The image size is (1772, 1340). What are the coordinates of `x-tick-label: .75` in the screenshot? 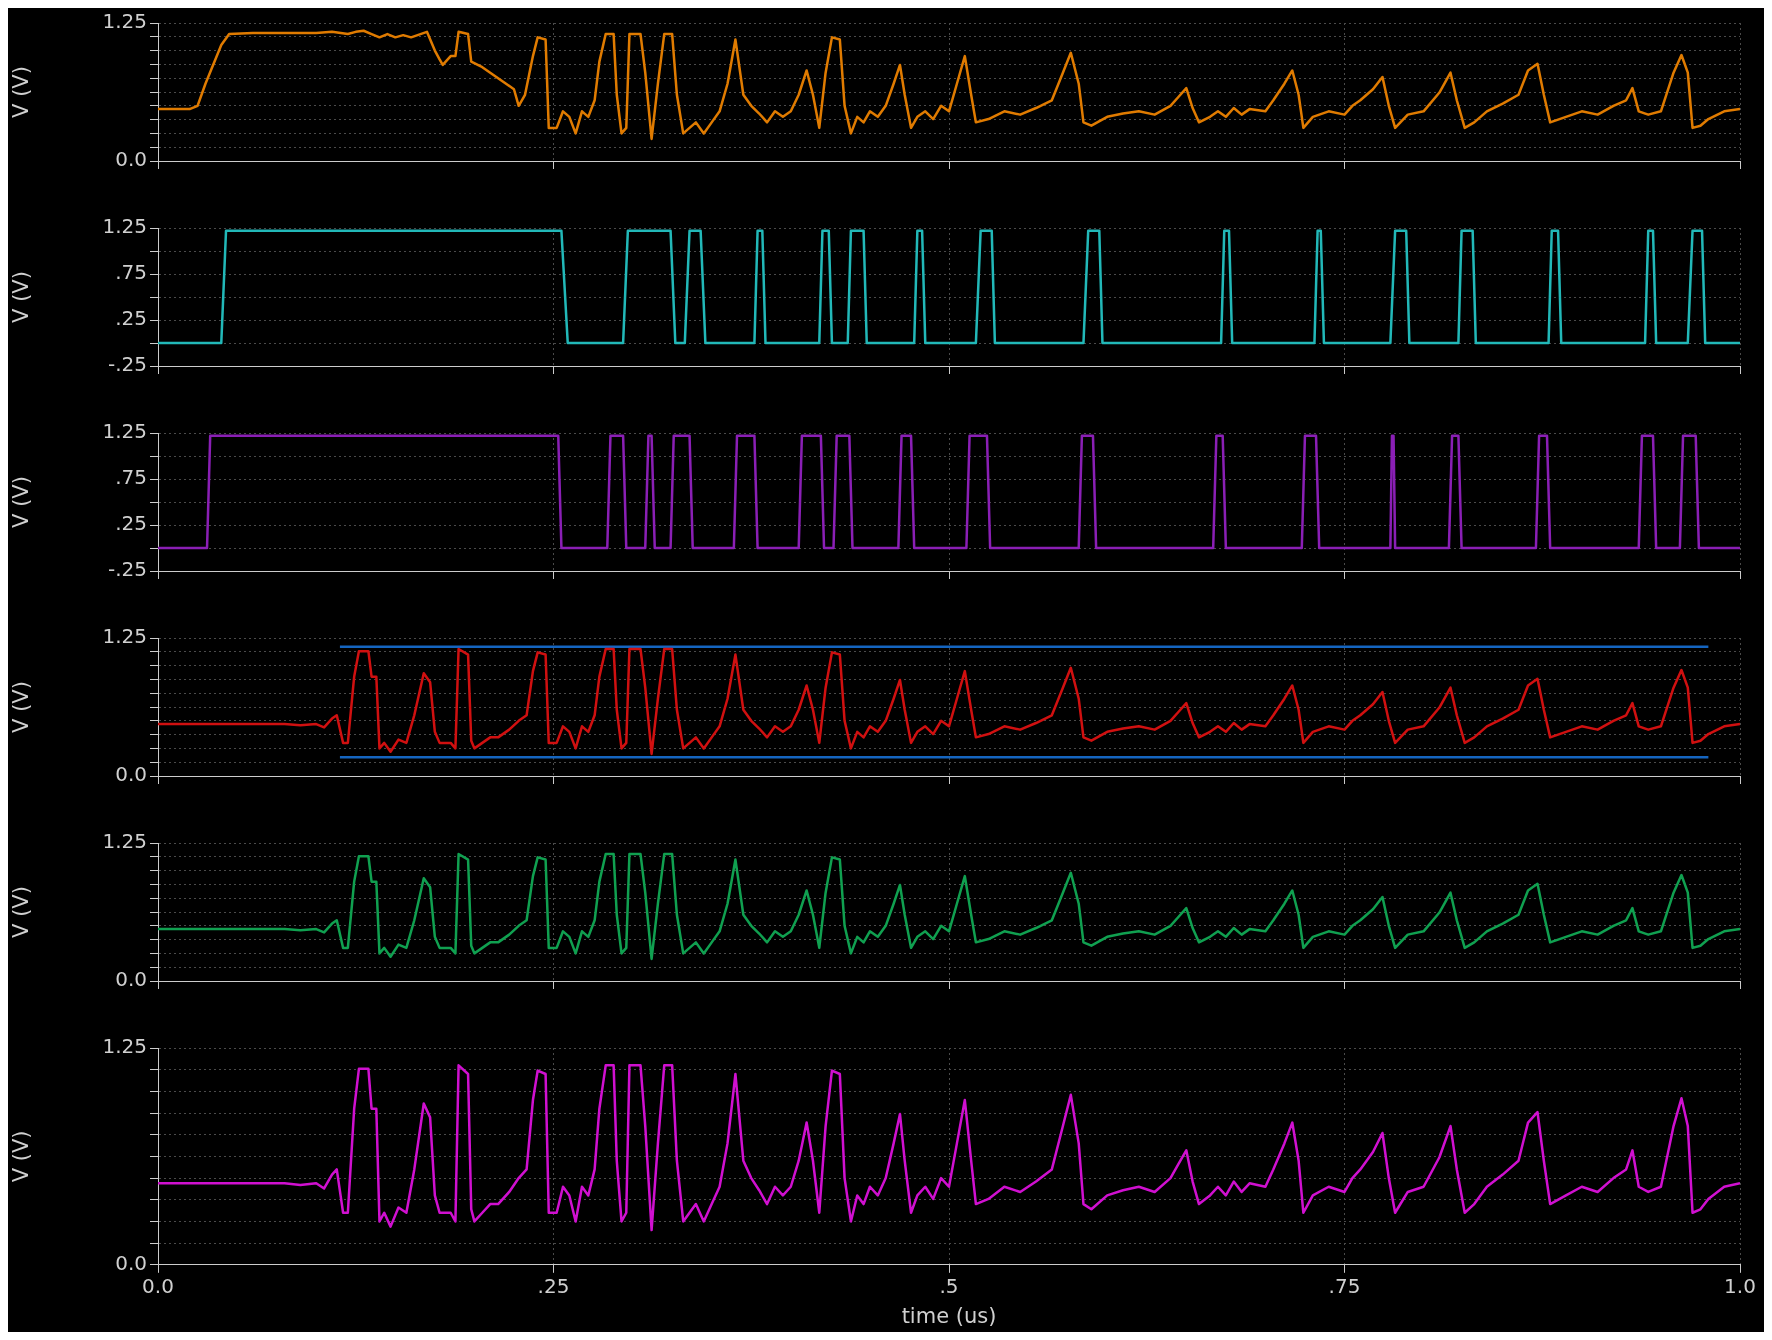 It's located at (1344, 1286).